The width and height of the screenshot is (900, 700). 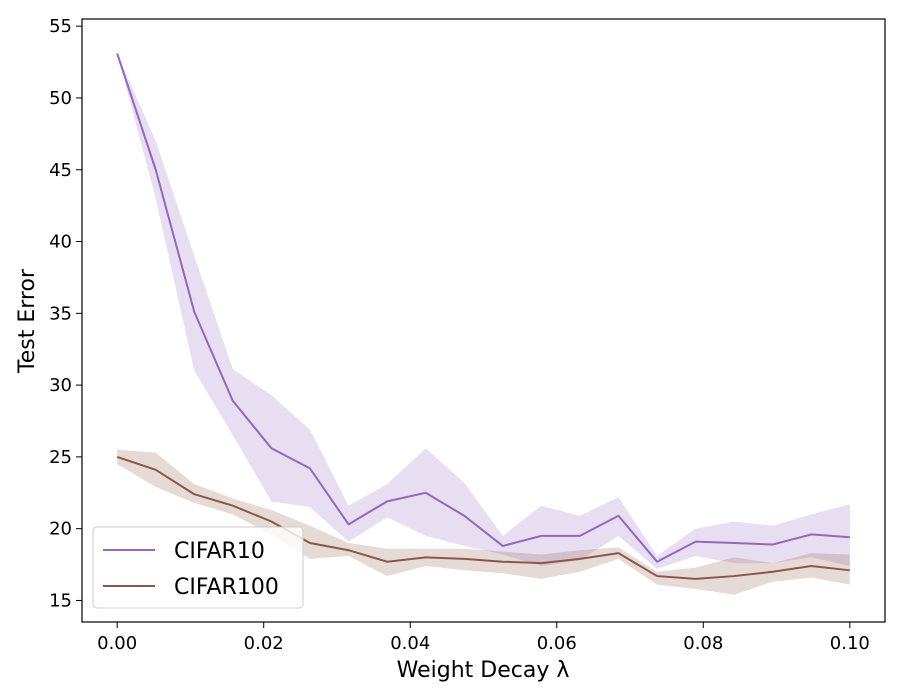 I want to click on x-axis-ticks: 0.00 0.02 0.04 0.06 0.08 0.10, so click(x=483, y=638).